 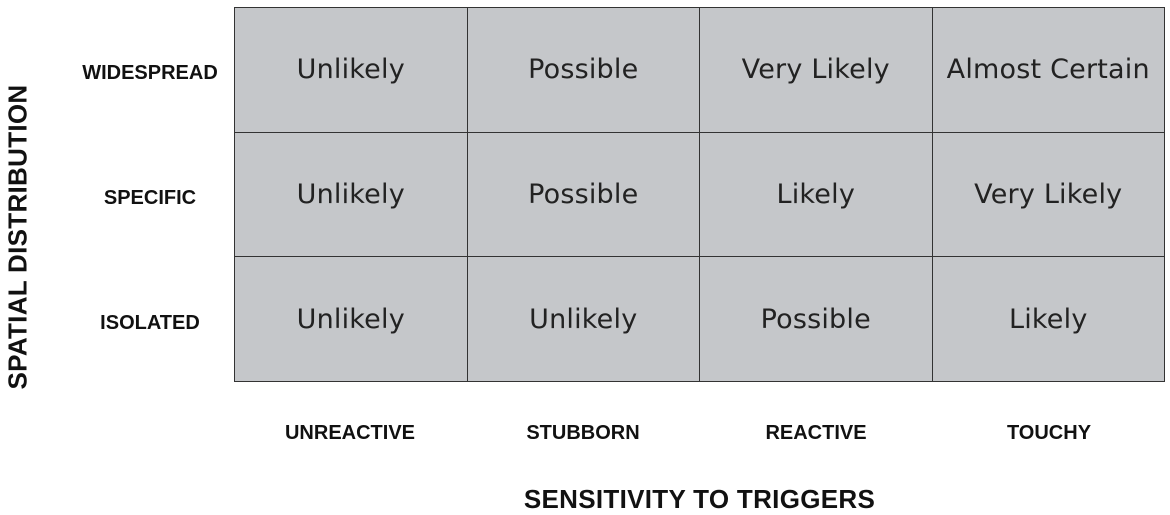 What do you see at coordinates (583, 433) in the screenshot?
I see `column-label-stubborn: STUBBORN` at bounding box center [583, 433].